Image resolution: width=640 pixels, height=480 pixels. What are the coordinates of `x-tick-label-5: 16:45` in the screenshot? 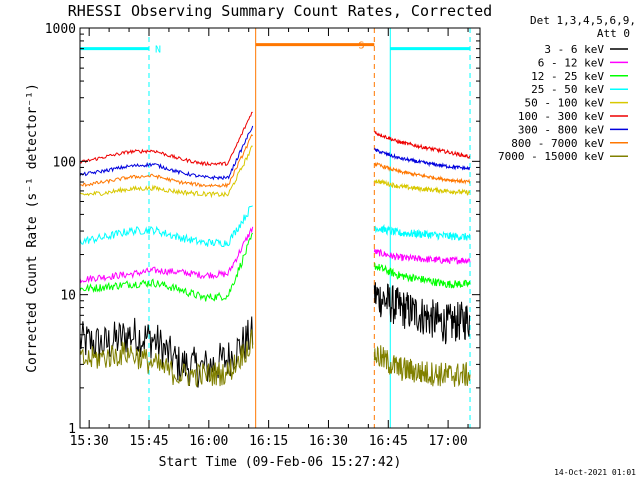 It's located at (388, 441).